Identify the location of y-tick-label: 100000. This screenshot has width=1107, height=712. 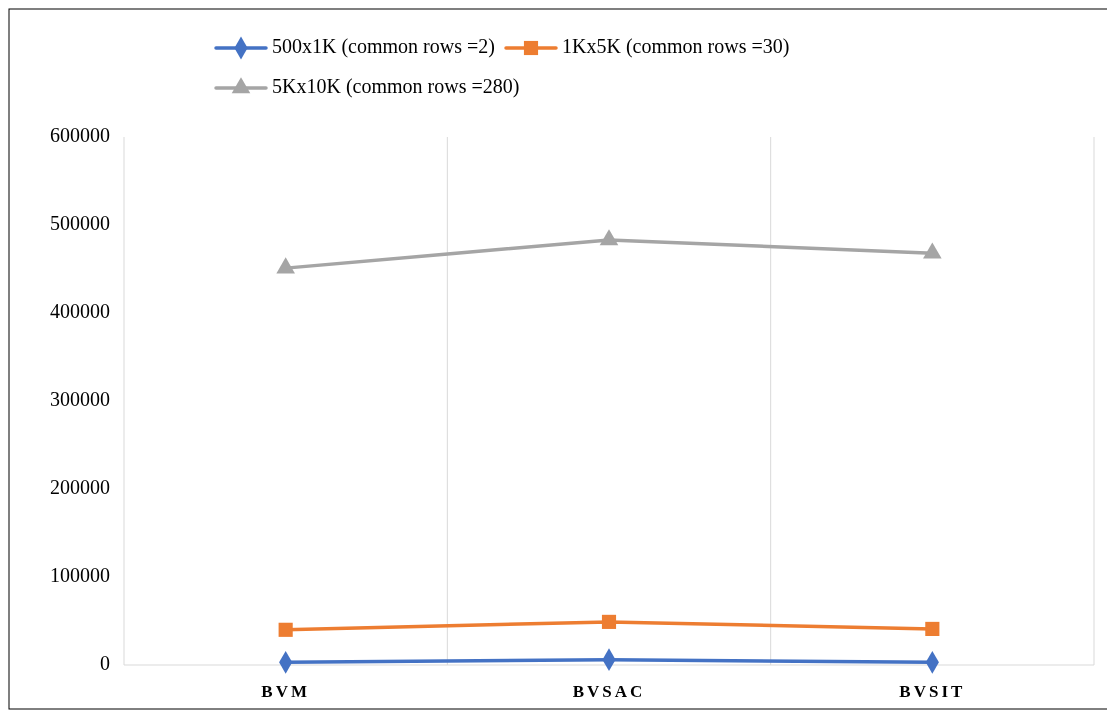
(80, 574).